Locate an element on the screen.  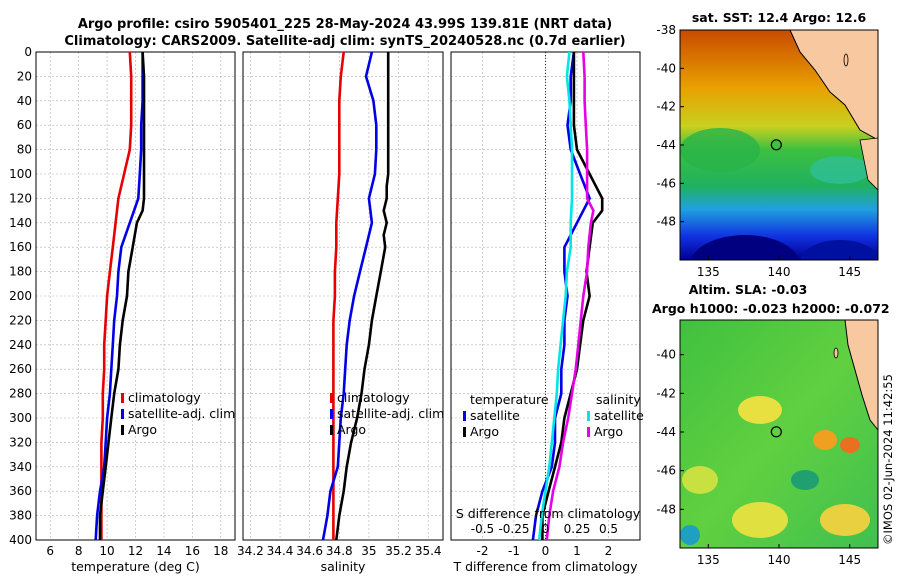
y-tick-label: 80 is located at coordinates (24, 150).